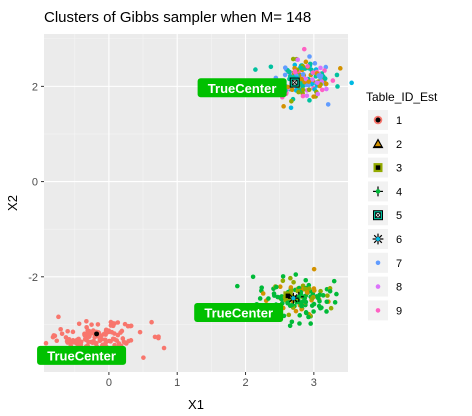  What do you see at coordinates (399, 264) in the screenshot?
I see `legend-label: 7` at bounding box center [399, 264].